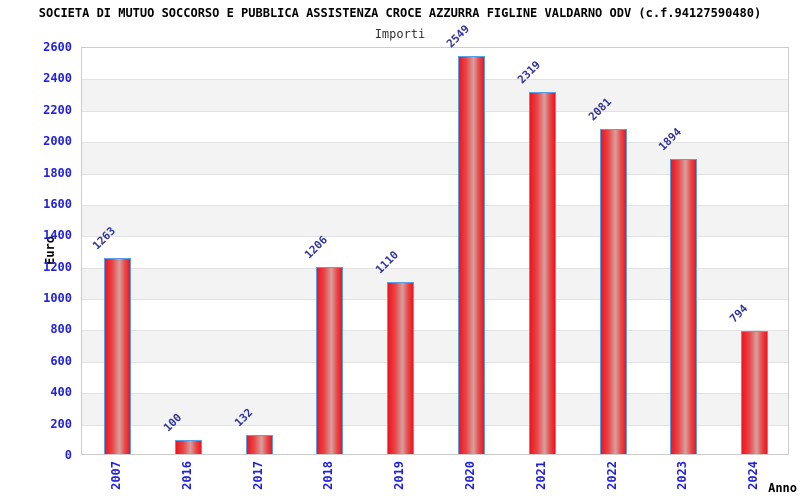 The width and height of the screenshot is (800, 500). I want to click on x-tick-2024: 2024, so click(753, 475).